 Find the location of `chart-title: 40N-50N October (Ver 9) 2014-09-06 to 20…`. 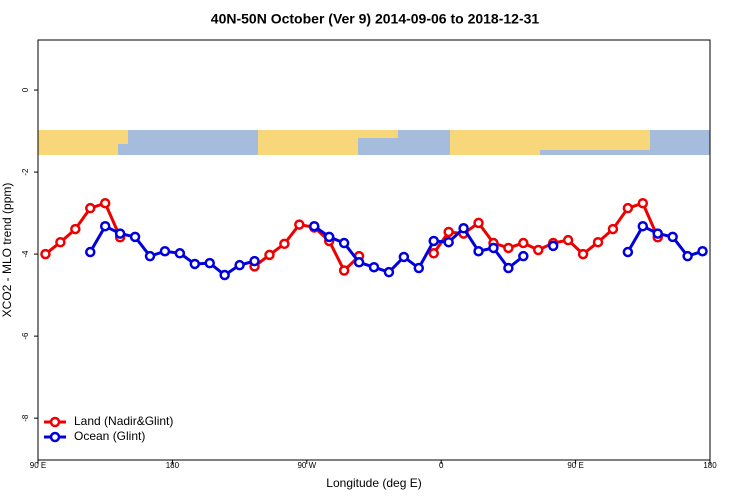

chart-title: 40N-50N October (Ver 9) 2014-09-06 to 20… is located at coordinates (375, 19).